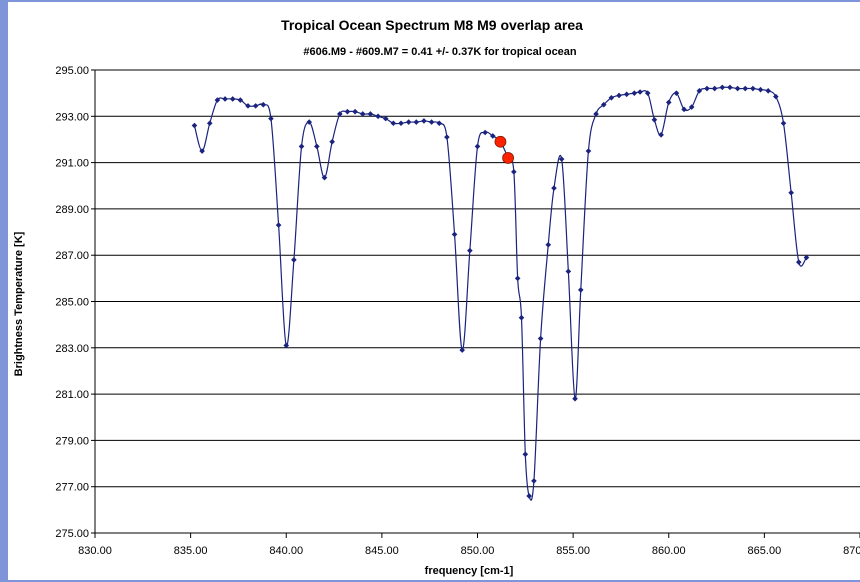 This screenshot has width=860, height=582. Describe the element at coordinates (19, 303) in the screenshot. I see `y-axis-title: Brightness Temperature [K]` at that location.